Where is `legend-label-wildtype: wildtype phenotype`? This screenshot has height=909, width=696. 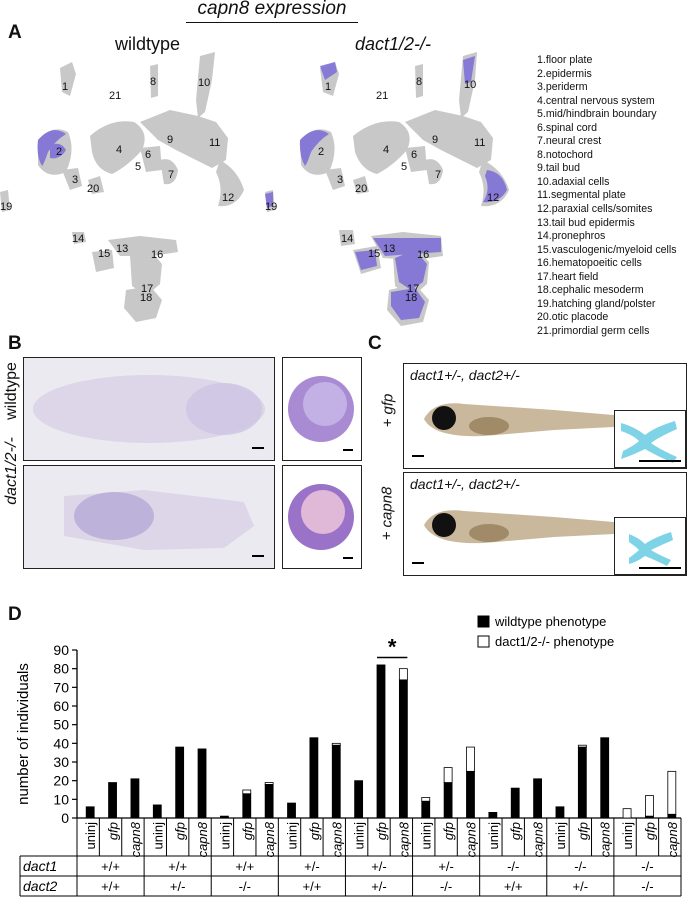 legend-label-wildtype: wildtype phenotype is located at coordinates (550, 621).